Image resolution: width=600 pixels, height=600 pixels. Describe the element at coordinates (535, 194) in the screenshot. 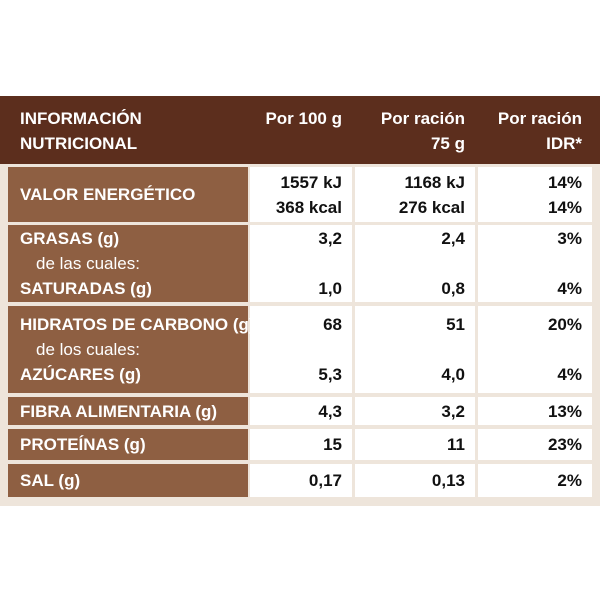

I see `value-cell: 14% 14%` at that location.